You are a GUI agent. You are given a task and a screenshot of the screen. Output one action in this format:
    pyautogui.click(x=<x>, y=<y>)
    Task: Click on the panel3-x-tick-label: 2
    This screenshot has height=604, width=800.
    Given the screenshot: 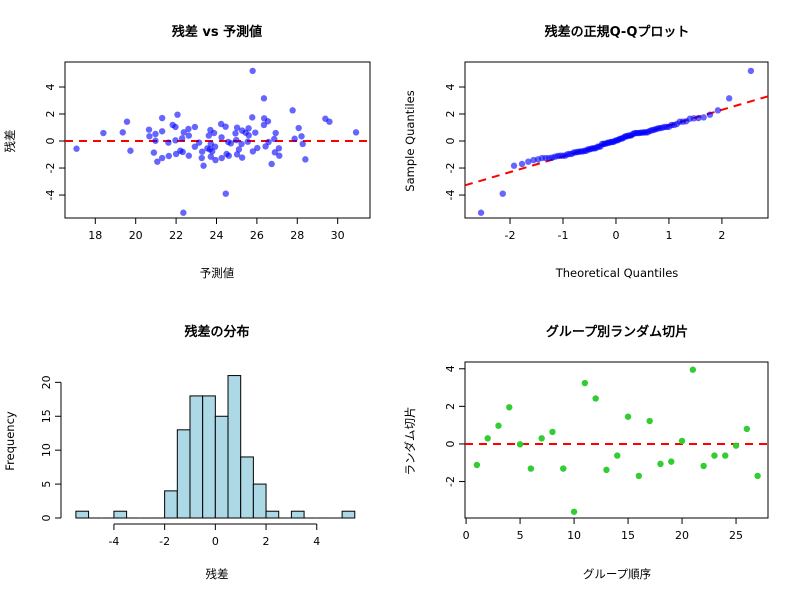 What is the action you would take?
    pyautogui.click(x=266, y=541)
    